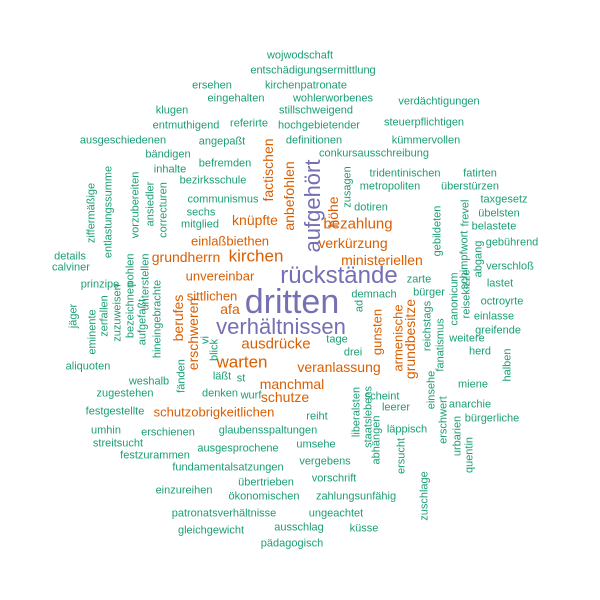 Image resolution: width=600 pixels, height=600 pixels. Describe the element at coordinates (155, 455) in the screenshot. I see `word-festzurammen: festzurammen` at that location.